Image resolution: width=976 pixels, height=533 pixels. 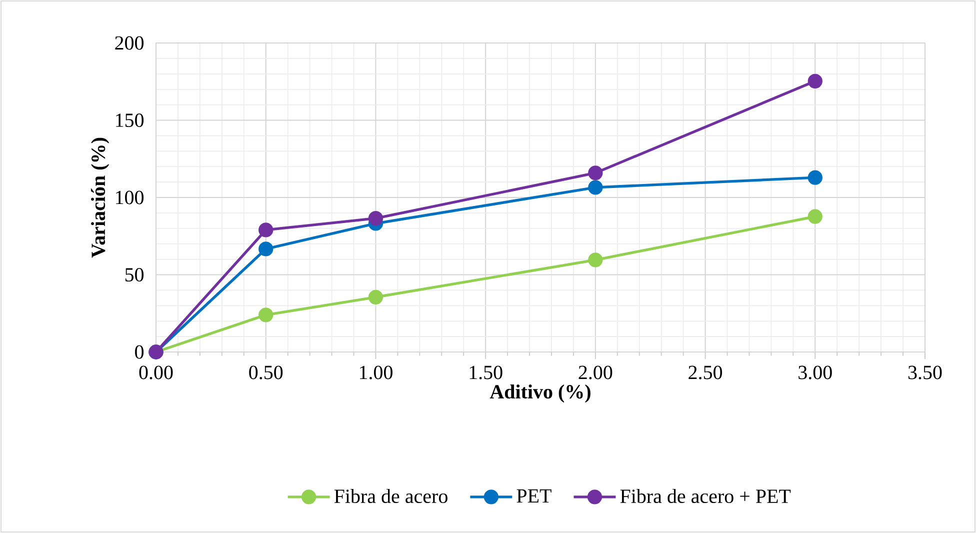 What do you see at coordinates (100, 198) in the screenshot?
I see `y-axis-title: Variación (%)` at bounding box center [100, 198].